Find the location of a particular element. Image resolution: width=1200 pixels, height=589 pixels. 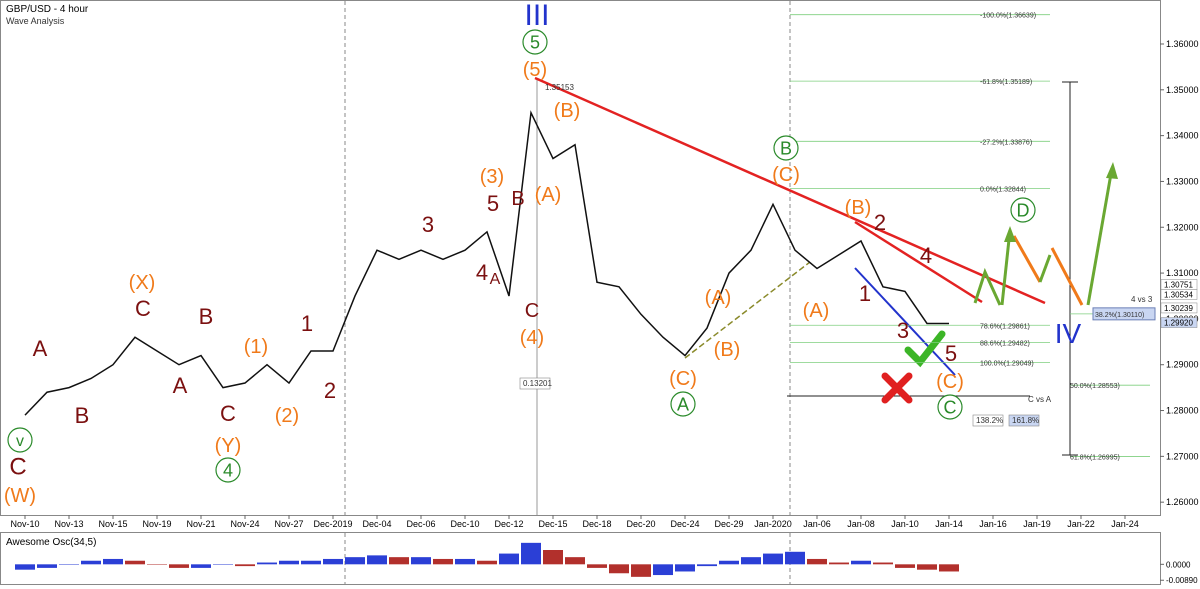

price-marker-label: 1.30534 is located at coordinates (1178, 294).